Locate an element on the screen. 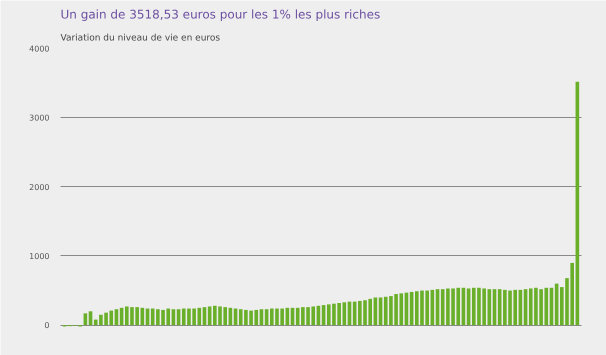 This screenshot has width=606, height=355. y-tick-label: 2000 is located at coordinates (39, 187).